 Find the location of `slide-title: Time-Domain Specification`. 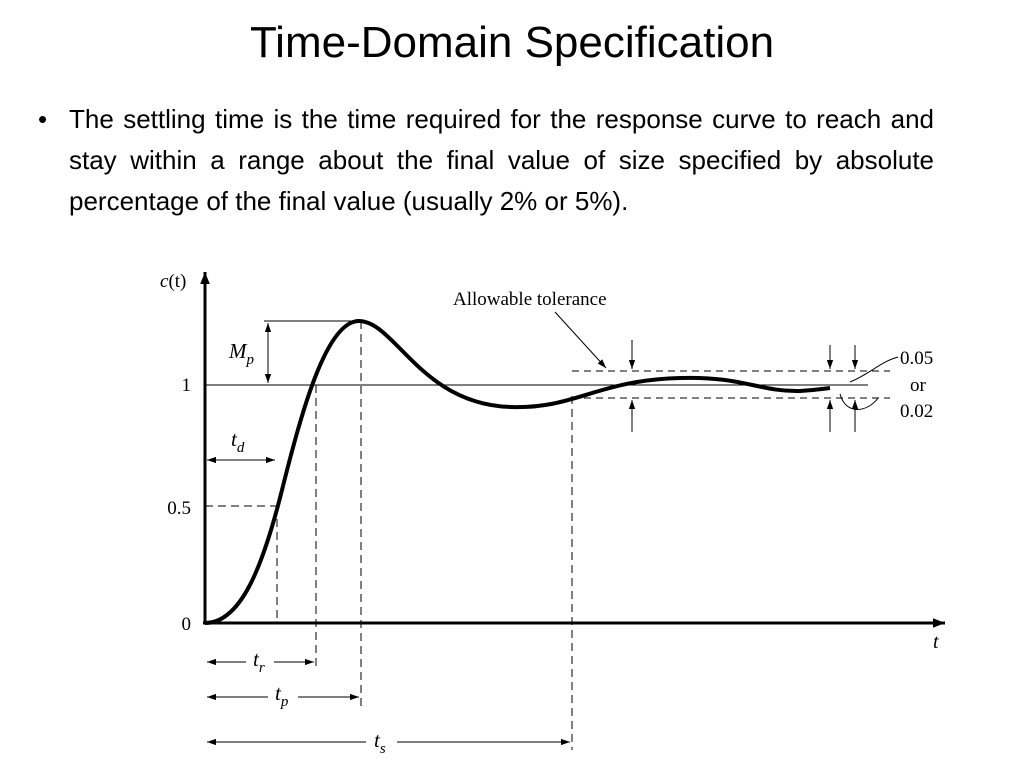

slide-title: Time-Domain Specification is located at coordinates (512, 42).